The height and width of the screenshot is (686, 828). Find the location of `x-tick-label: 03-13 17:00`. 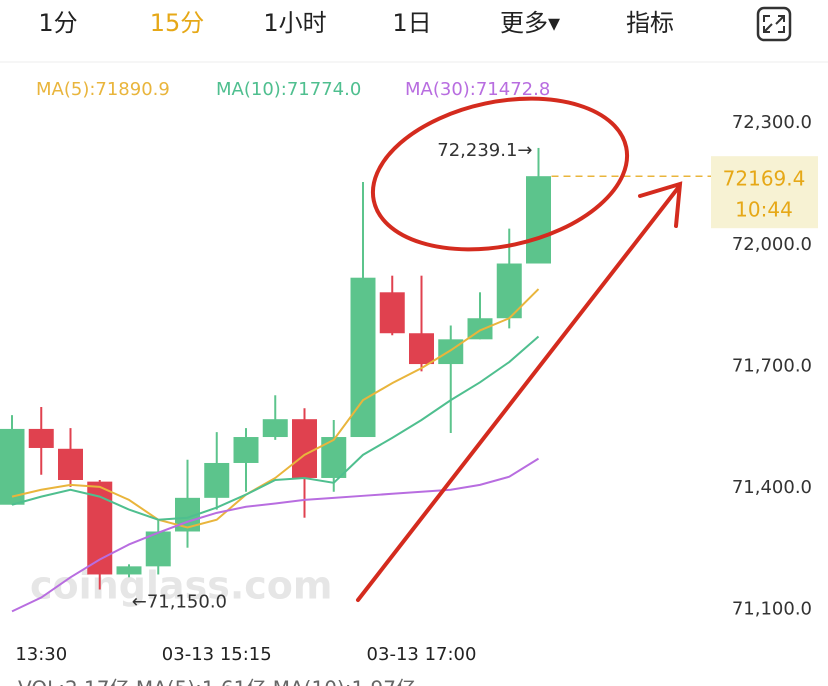

x-tick-label: 03-13 17:00 is located at coordinates (422, 654).